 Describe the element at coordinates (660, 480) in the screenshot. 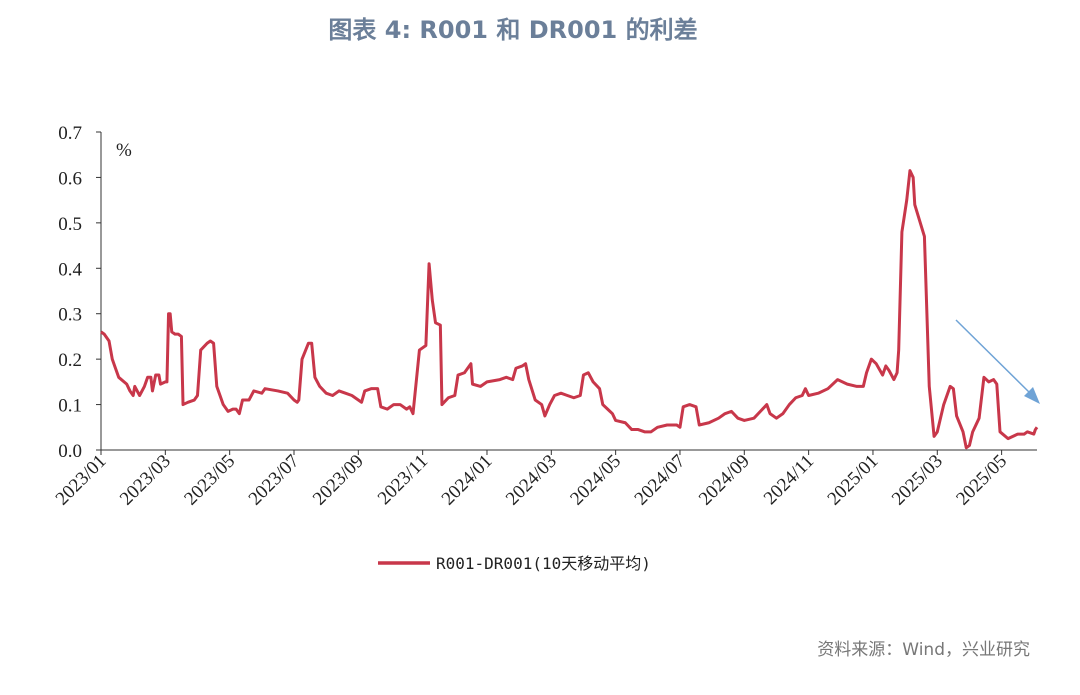

I see `x-tick-label: 2024/07` at that location.